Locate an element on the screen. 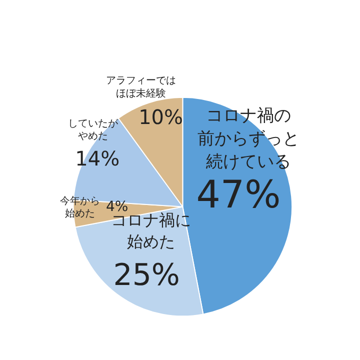 The image size is (360, 360). slice-label: アラフィーではほぼ未経験 is located at coordinates (141, 88).